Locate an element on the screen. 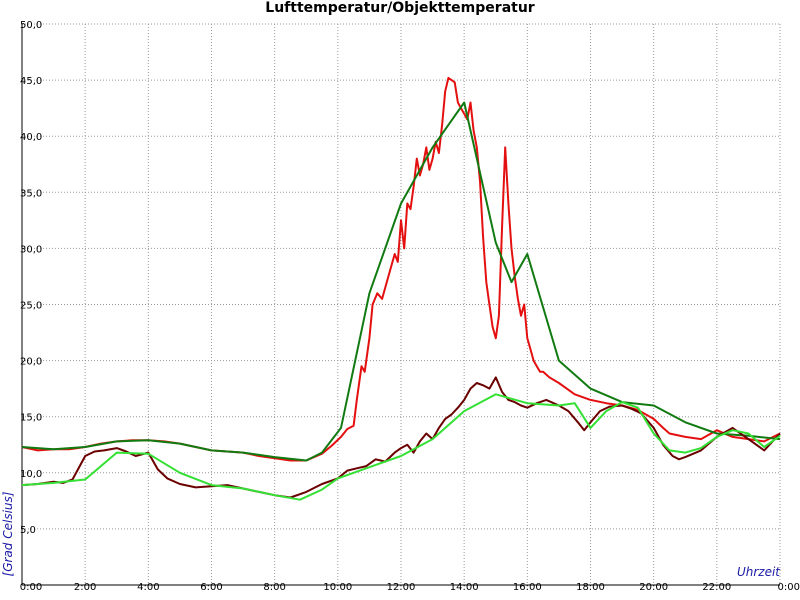 The image size is (800, 600). y-tick-label: 30,0 is located at coordinates (31, 249).